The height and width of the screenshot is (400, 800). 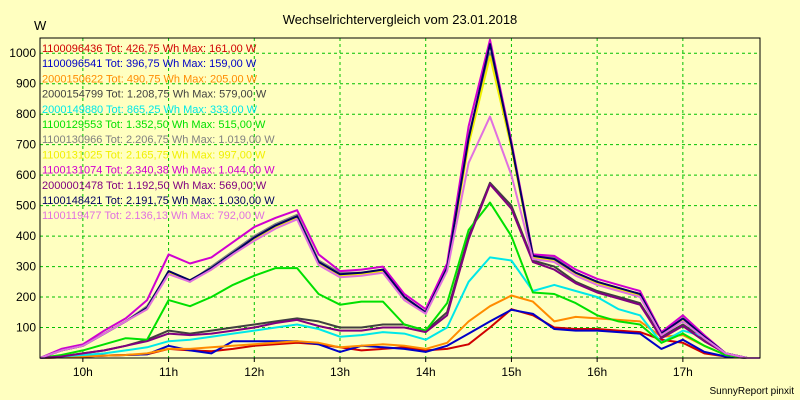 I want to click on legend-entry-3: 2000150622 Tot: 490,75 Wh Max: 205,00 W, so click(x=150, y=79).